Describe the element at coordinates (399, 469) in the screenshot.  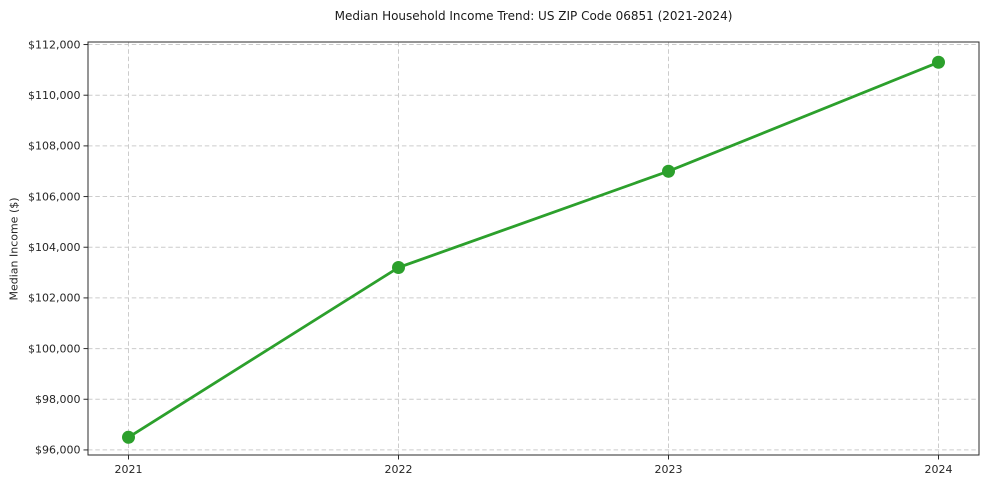
I see `x-tick-label: 2022` at that location.